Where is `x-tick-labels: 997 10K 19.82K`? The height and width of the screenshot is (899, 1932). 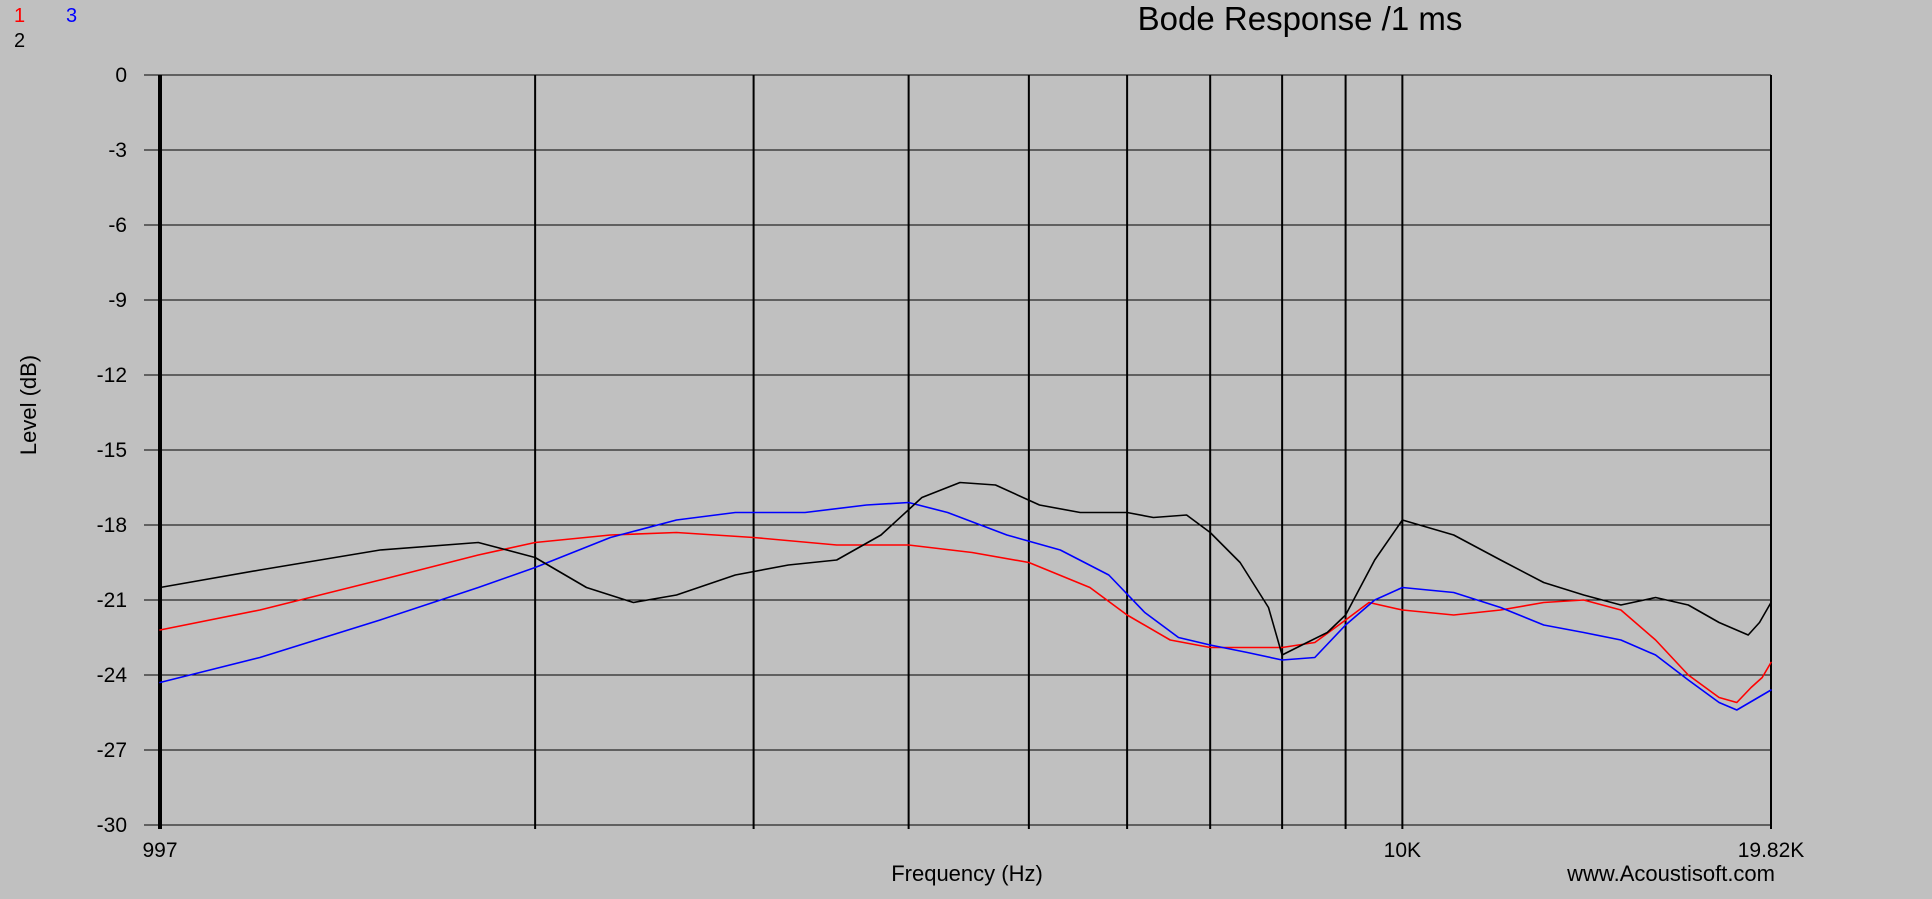 x-tick-labels: 997 10K 19.82K is located at coordinates (973, 850).